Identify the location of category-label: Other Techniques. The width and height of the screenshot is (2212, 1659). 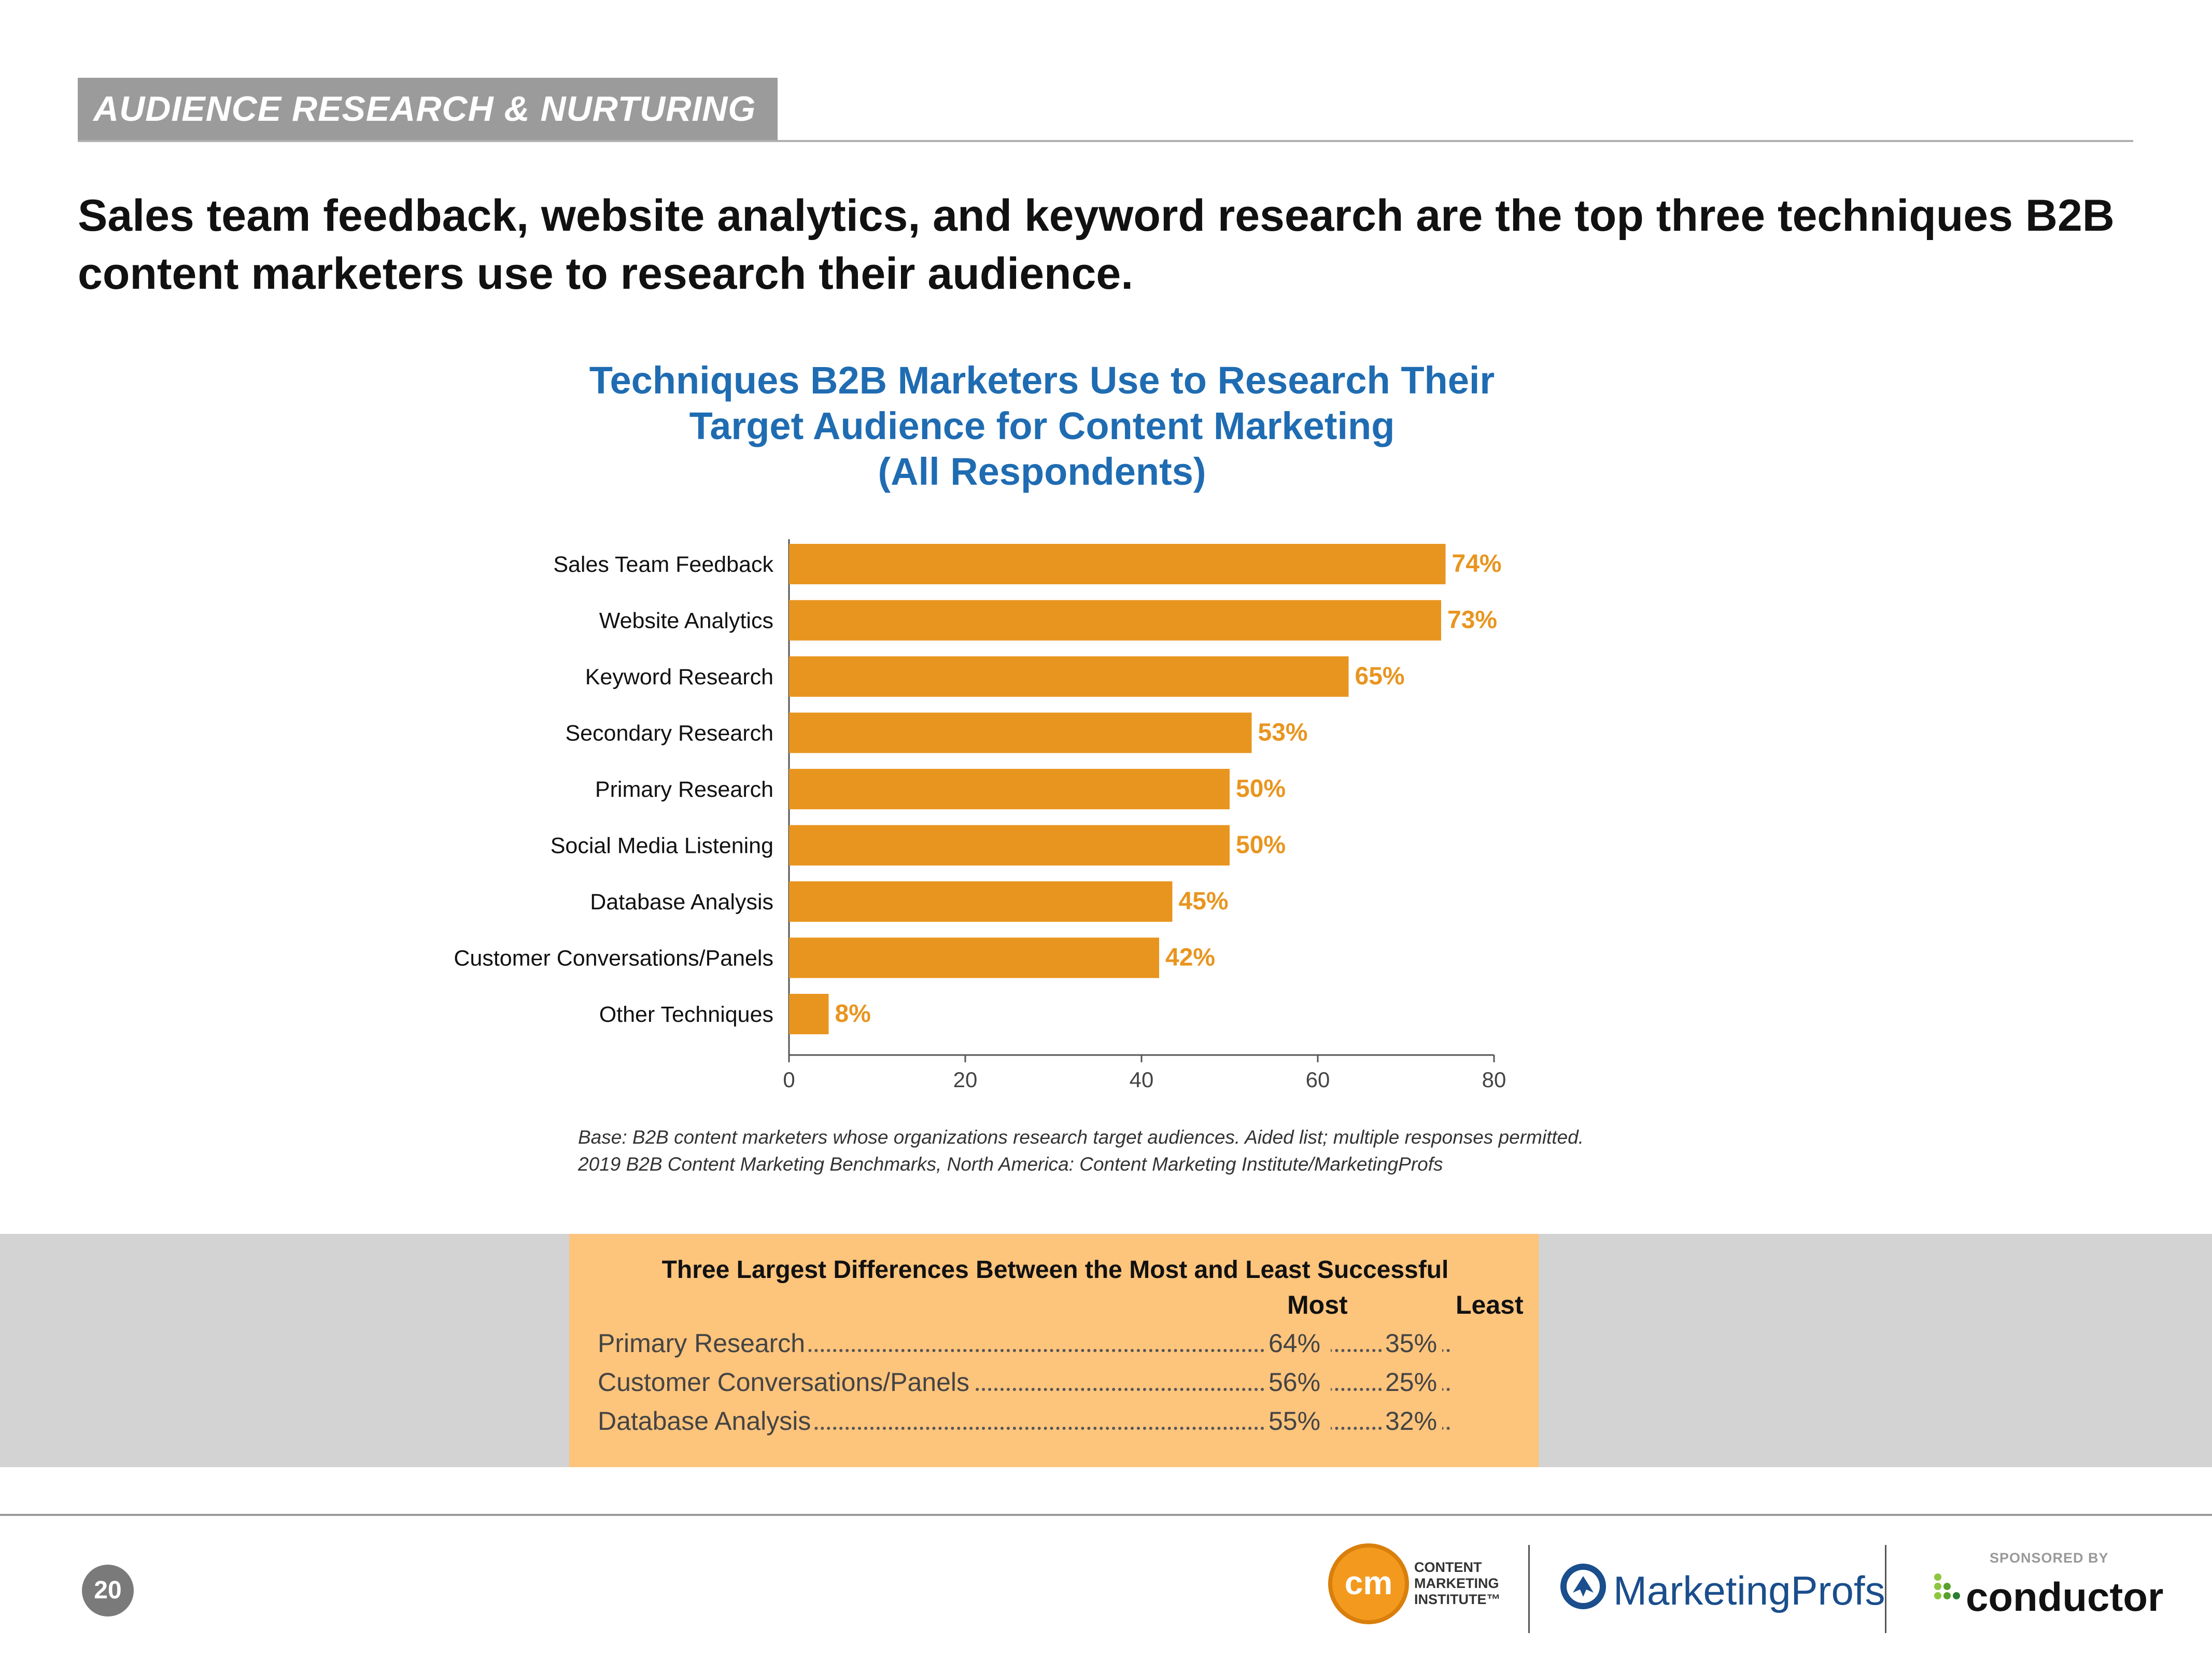
(686, 1015).